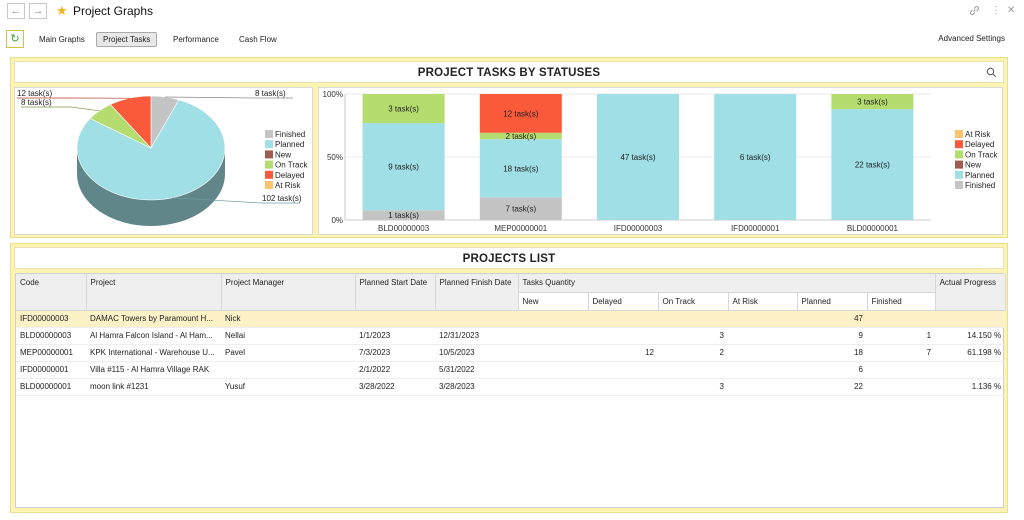 Image resolution: width=1024 pixels, height=520 pixels. I want to click on cell-finished: 7, so click(901, 353).